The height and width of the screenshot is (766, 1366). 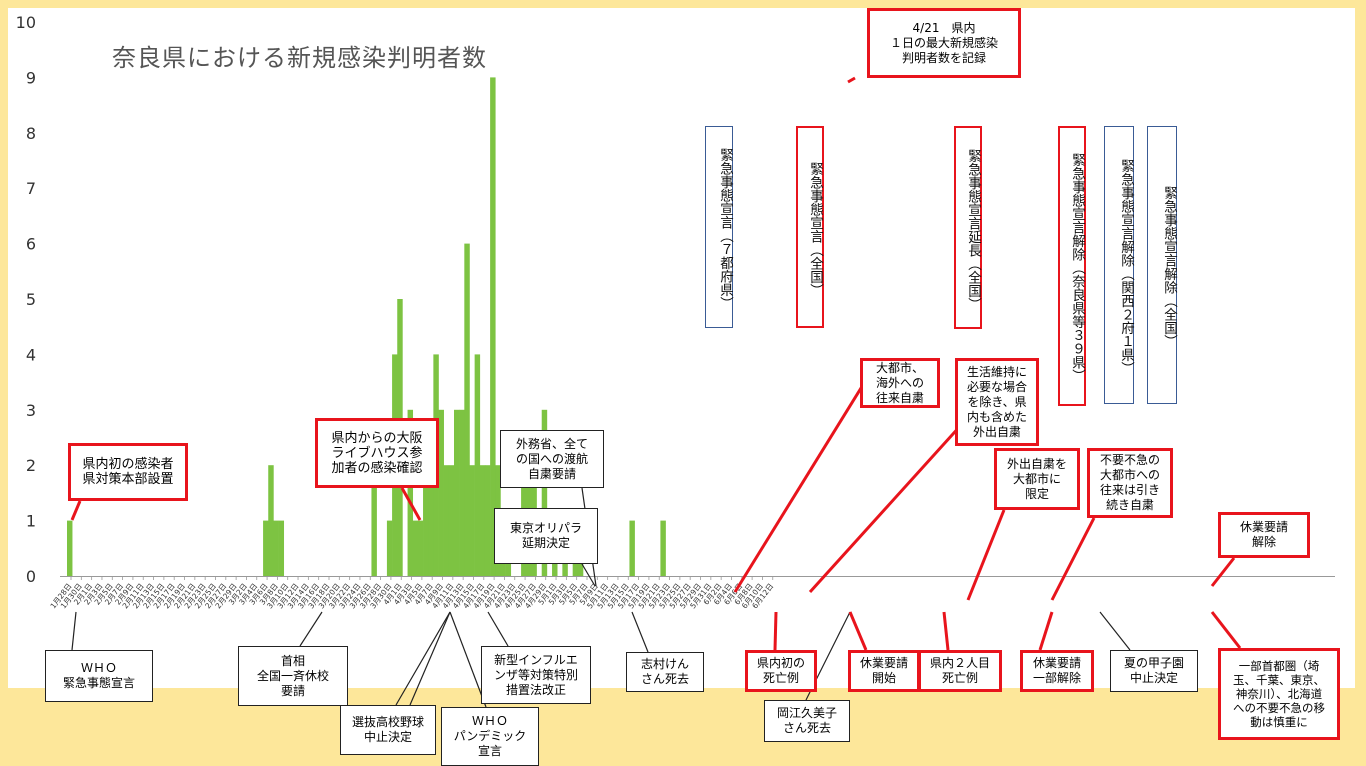 I want to click on label-lift-kansai: 緊急事態宣言解除（関西２府１県）, so click(x=1119, y=265).